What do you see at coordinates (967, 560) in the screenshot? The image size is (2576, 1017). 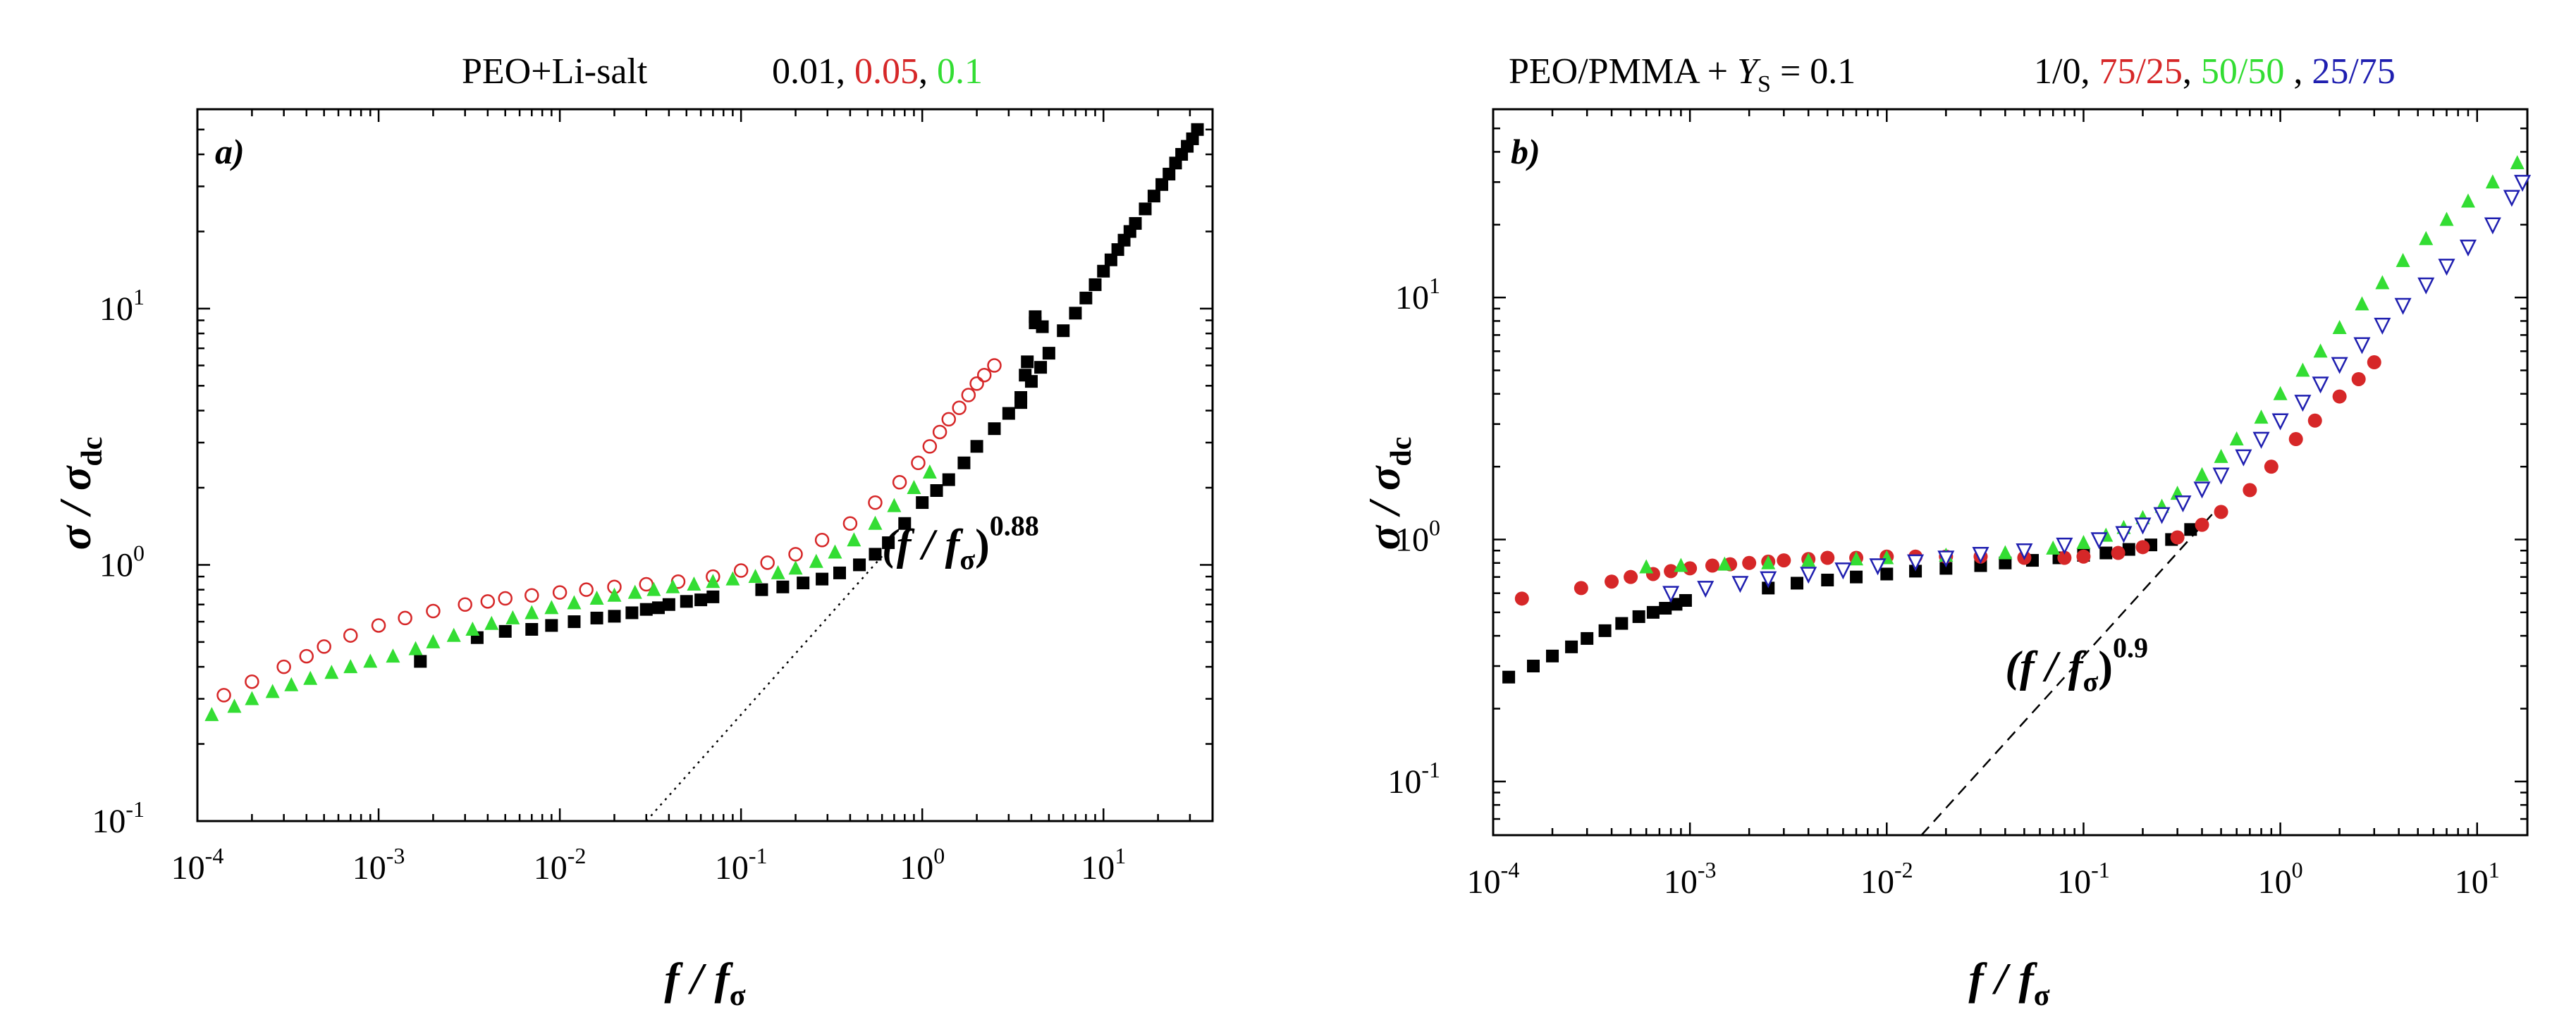 I see `panel-a-annotation-sub: σ` at bounding box center [967, 560].